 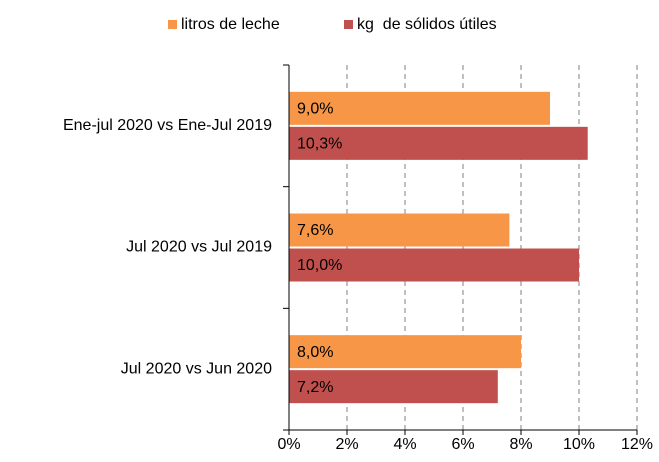 I want to click on legend-label: kg de sólidos útiles, so click(x=427, y=24).